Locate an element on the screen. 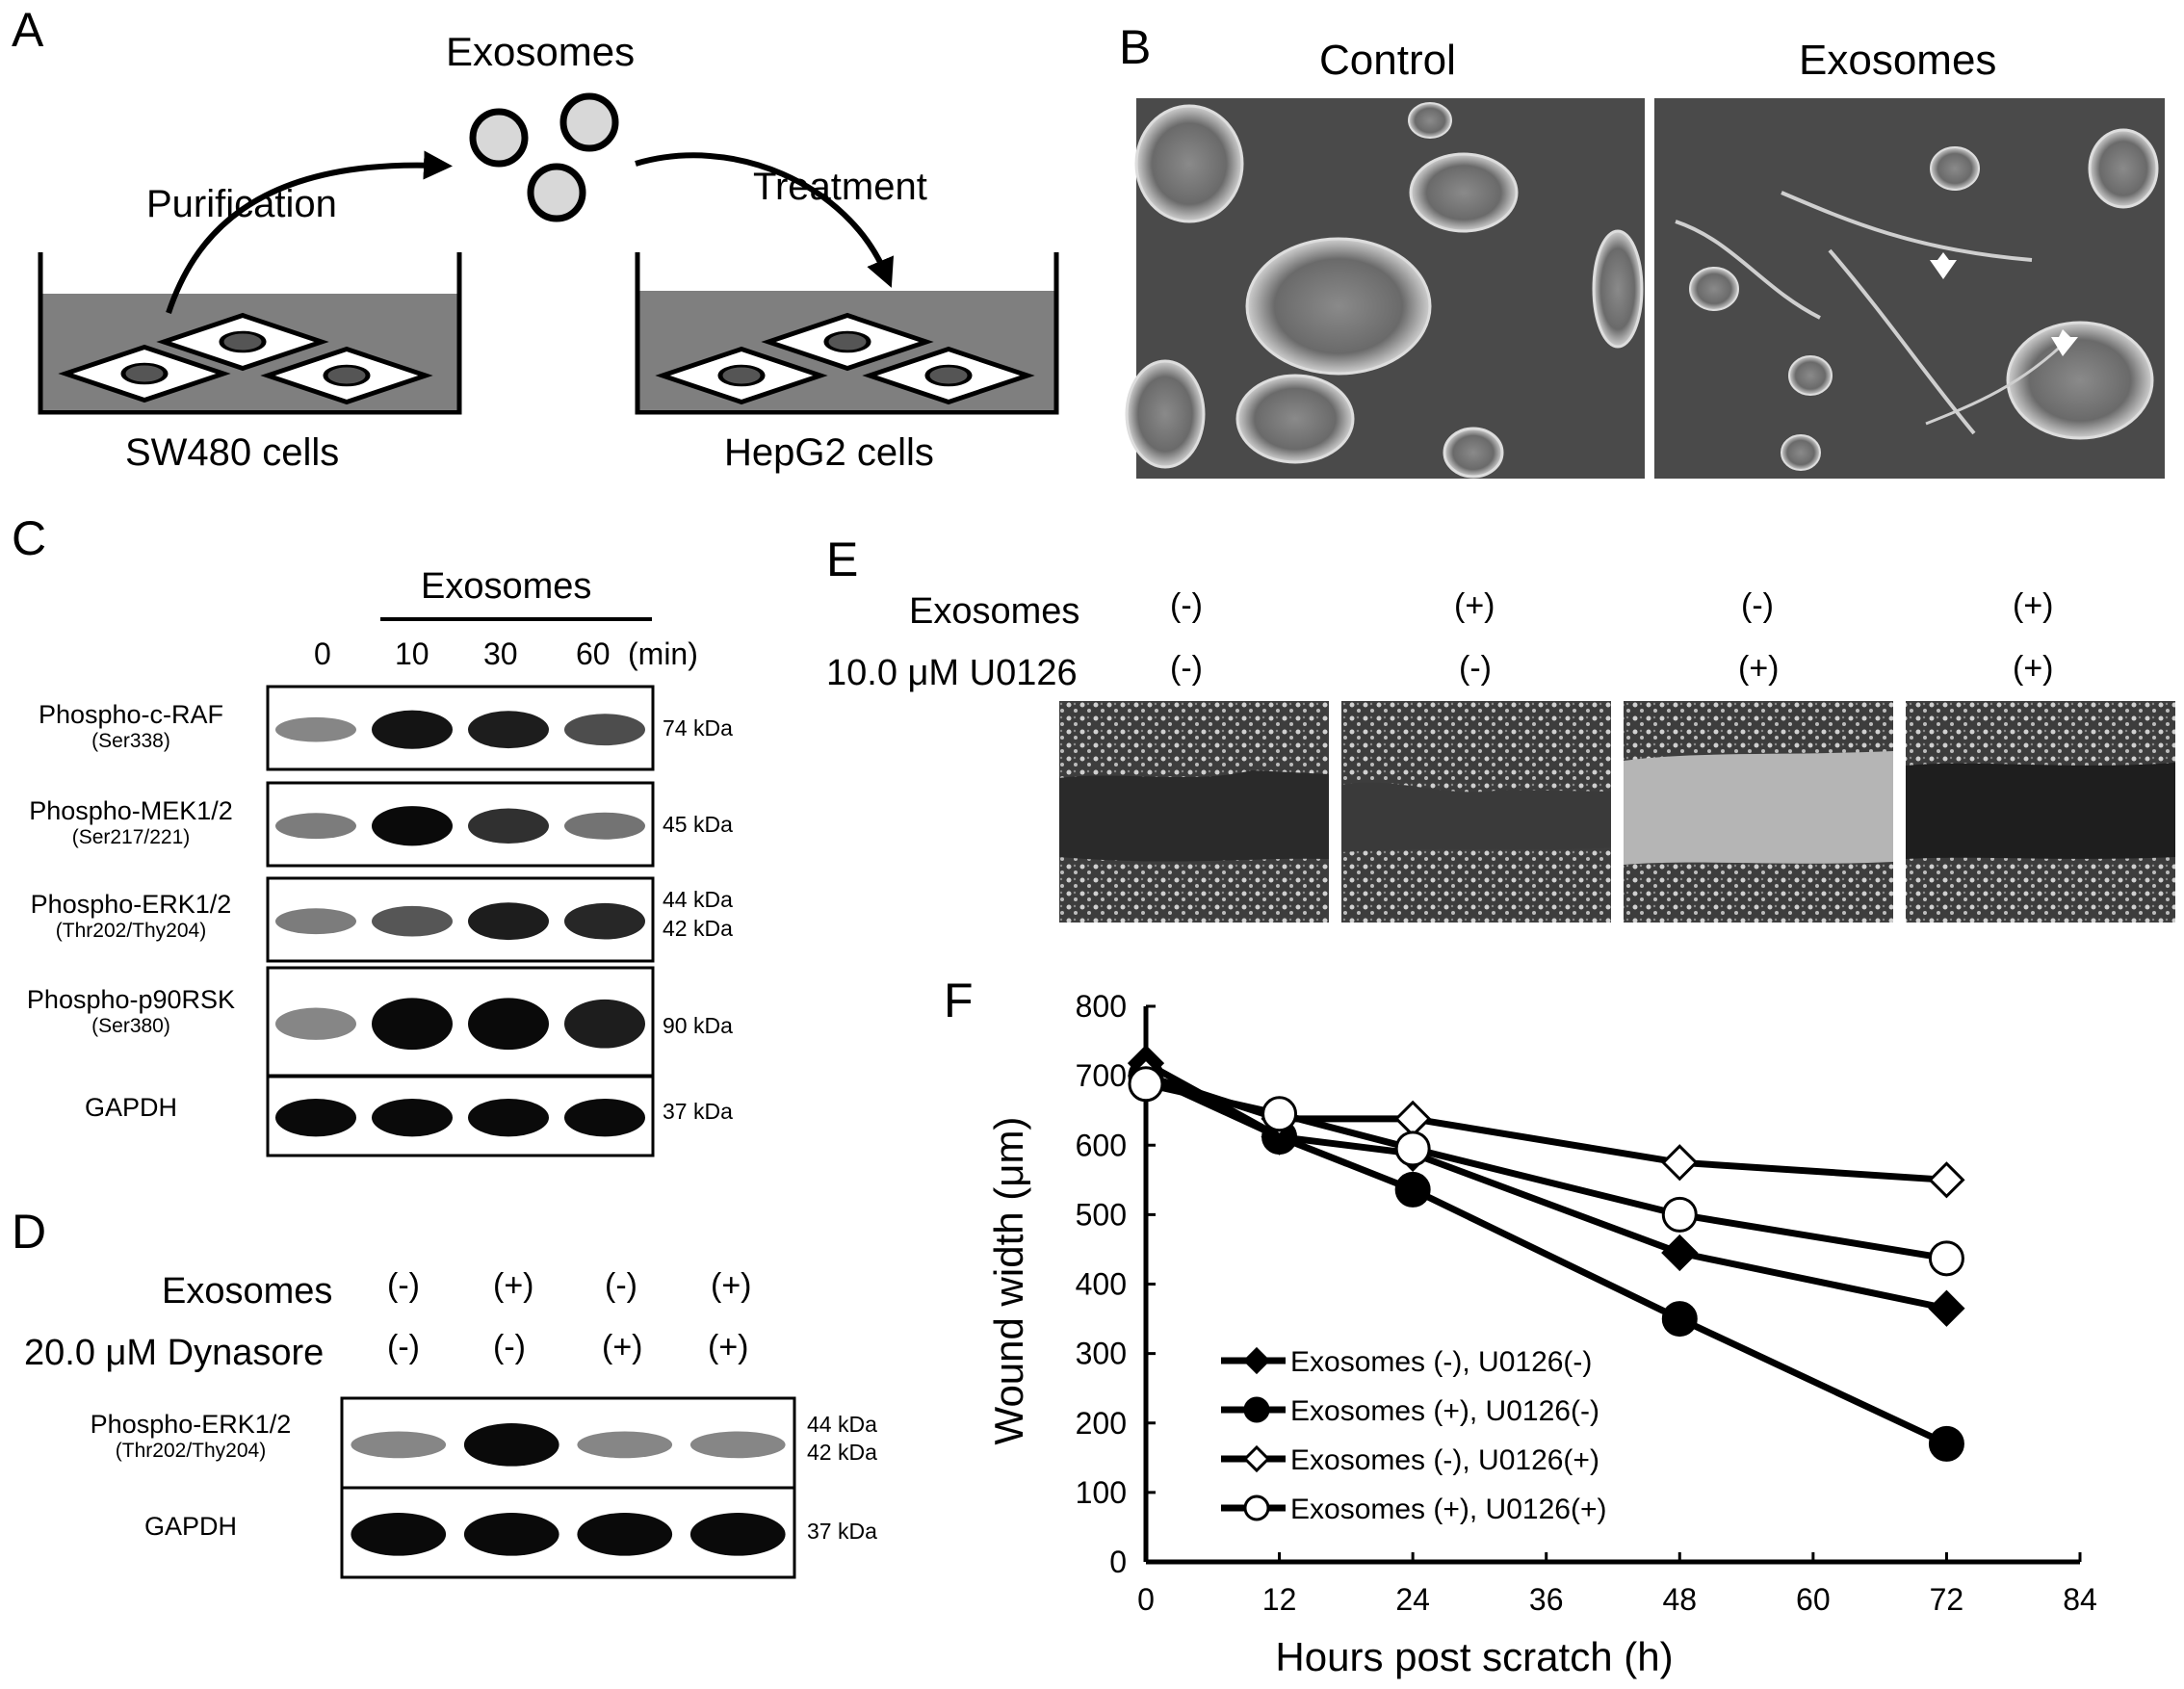 The image size is (2184, 1689). blot-d-label-gapdh: GAPDH is located at coordinates (190, 1527).